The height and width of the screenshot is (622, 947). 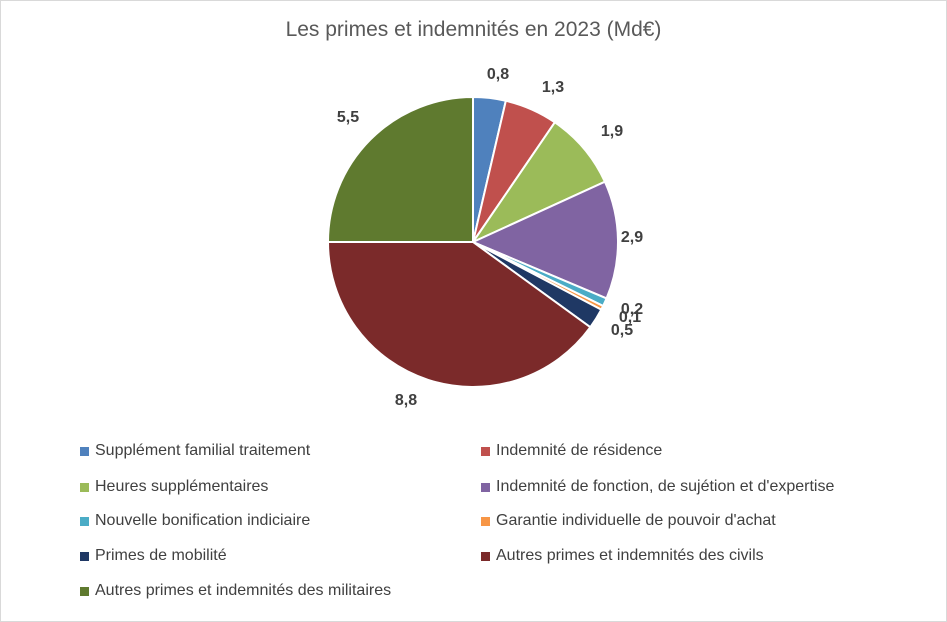 I want to click on legend-label: Garantie individuelle de pouvoir d'achat, so click(x=636, y=520).